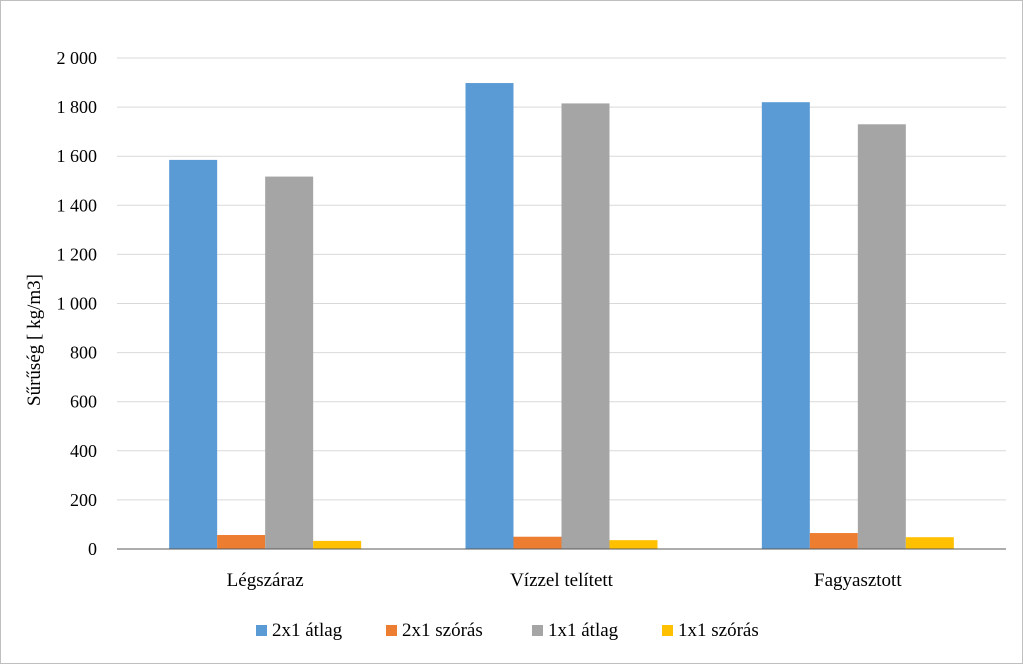 Image resolution: width=1023 pixels, height=664 pixels. Describe the element at coordinates (77, 304) in the screenshot. I see `y-tick-label: 1 000` at that location.